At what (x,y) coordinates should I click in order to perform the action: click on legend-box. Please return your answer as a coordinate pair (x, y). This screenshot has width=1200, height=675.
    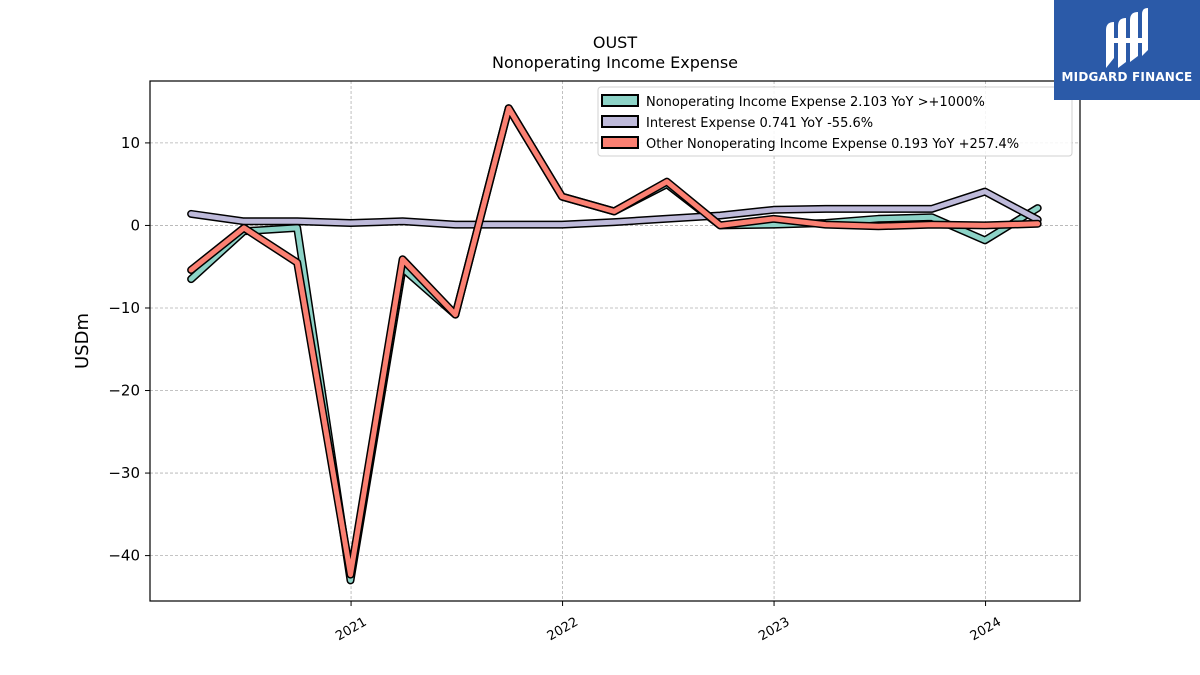
    Looking at the image, I should click on (835, 121).